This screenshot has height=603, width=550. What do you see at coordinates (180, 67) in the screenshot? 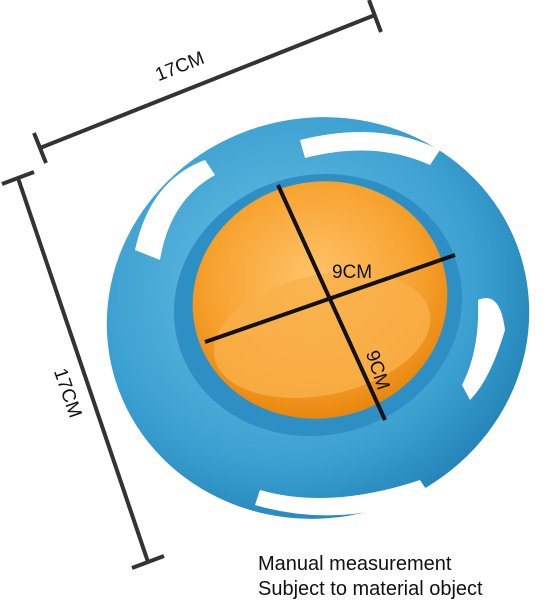
I see `width-label: 17CM` at bounding box center [180, 67].